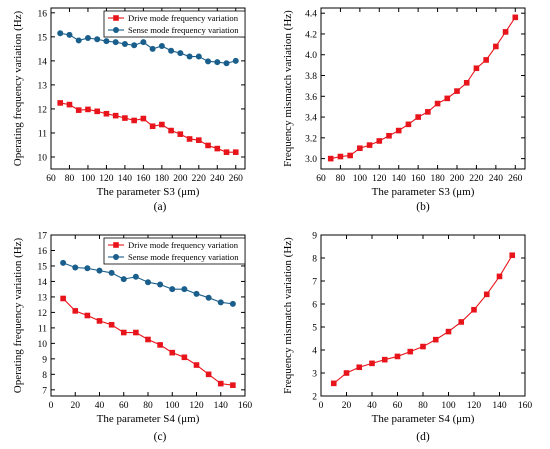 The height and width of the screenshot is (449, 550). Describe the element at coordinates (311, 98) in the screenshot. I see `y-tick-label: 3.6` at that location.